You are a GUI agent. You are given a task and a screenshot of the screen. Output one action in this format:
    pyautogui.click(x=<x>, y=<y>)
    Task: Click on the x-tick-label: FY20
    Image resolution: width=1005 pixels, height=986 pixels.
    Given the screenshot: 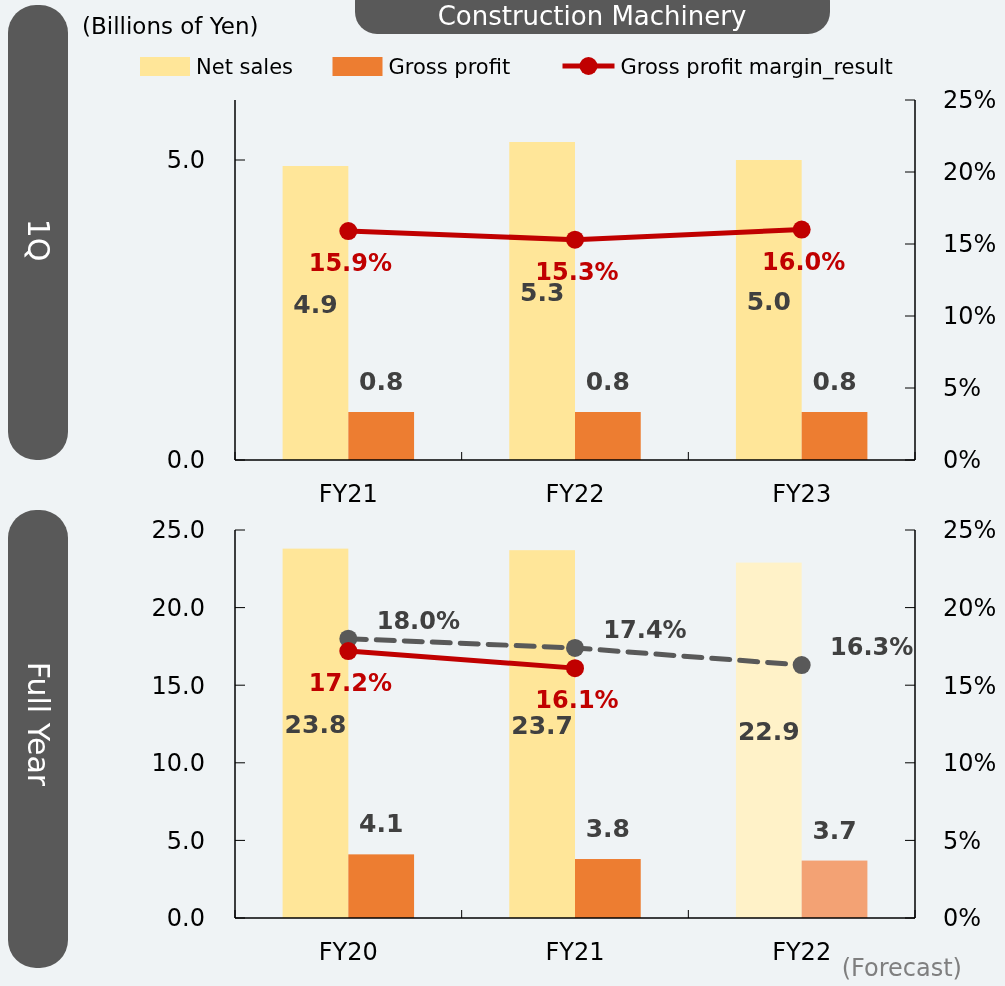 What is the action you would take?
    pyautogui.click(x=348, y=952)
    